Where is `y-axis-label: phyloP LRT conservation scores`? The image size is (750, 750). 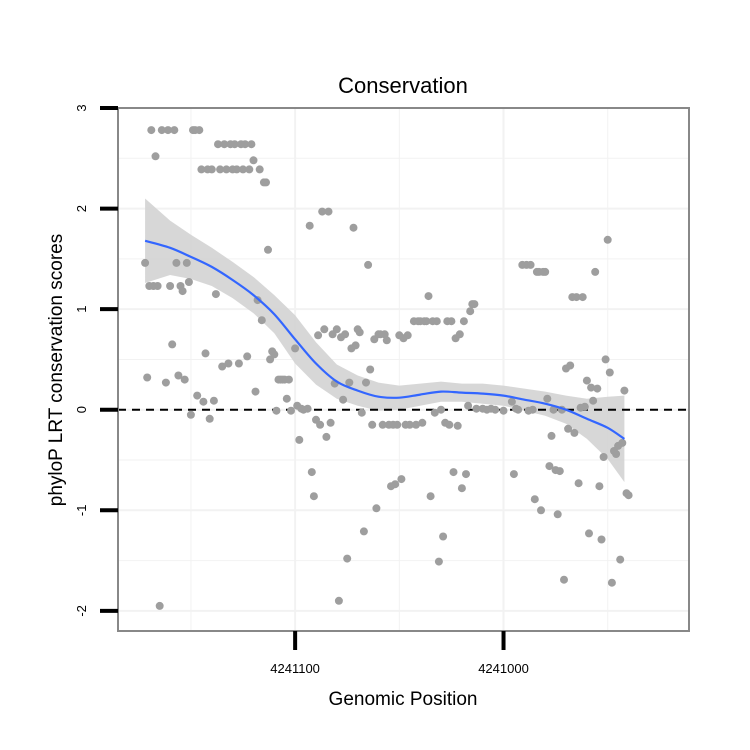
y-axis-label: phyloP LRT conservation scores is located at coordinates (56, 370).